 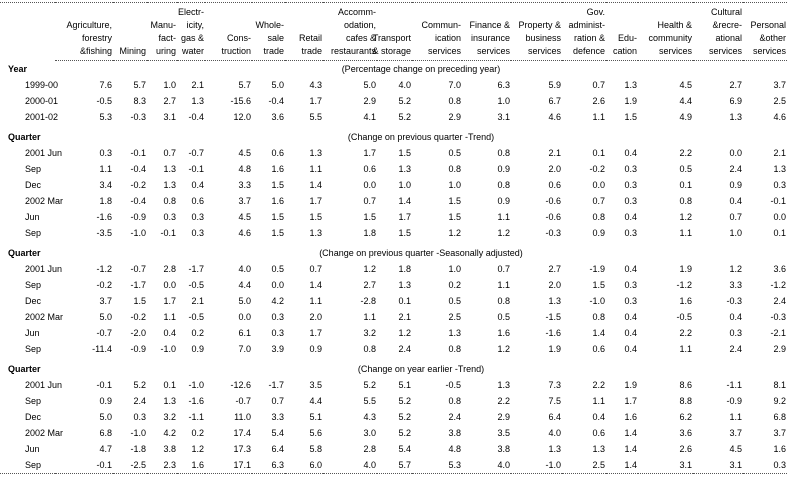 I want to click on value-cell: 1.0, so click(x=454, y=185).